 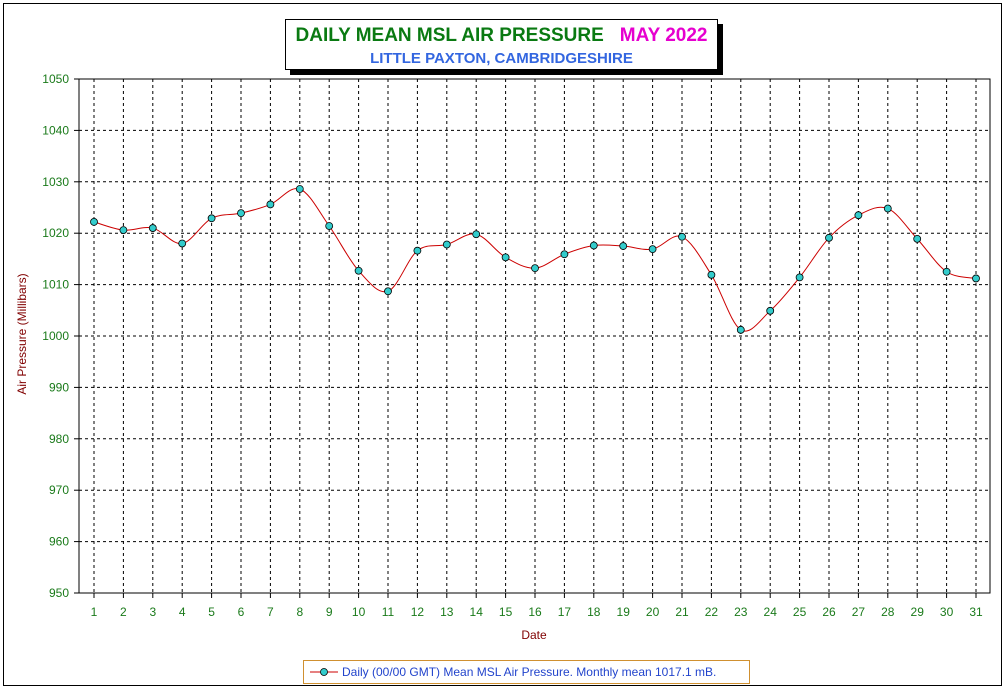 What do you see at coordinates (299, 612) in the screenshot?
I see `x-tick-label: 8` at bounding box center [299, 612].